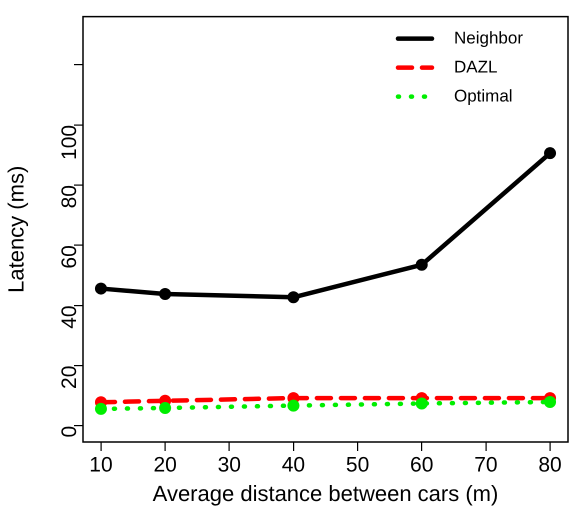 The image size is (574, 512). What do you see at coordinates (358, 464) in the screenshot?
I see `x-tick-label: 50` at bounding box center [358, 464].